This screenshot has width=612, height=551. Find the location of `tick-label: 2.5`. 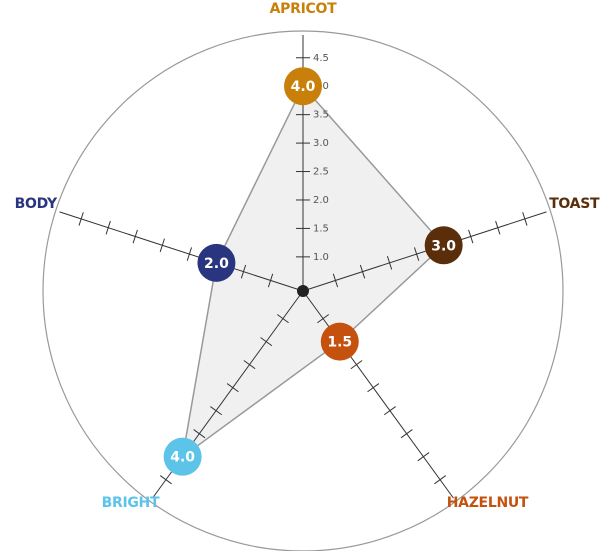

tick-label: 2.5 is located at coordinates (321, 172).